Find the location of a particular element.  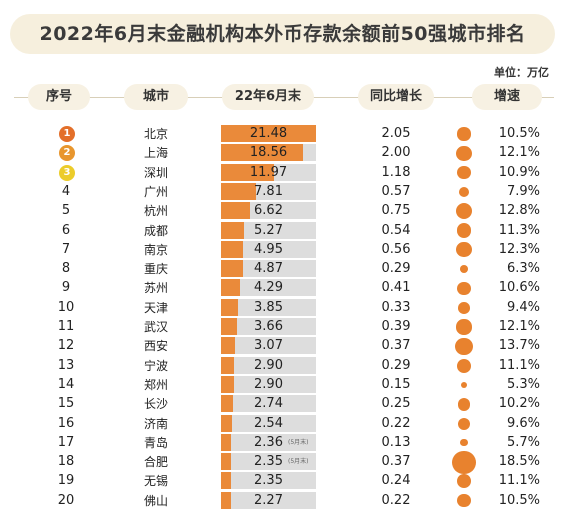

balance-value: 4.87 is located at coordinates (268, 269).